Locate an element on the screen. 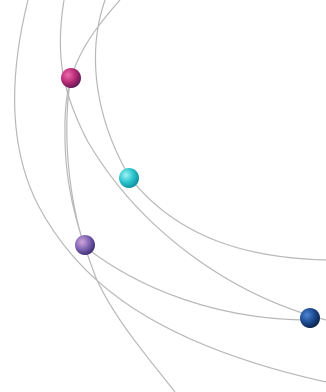  lavender-dot is located at coordinates (85, 245).